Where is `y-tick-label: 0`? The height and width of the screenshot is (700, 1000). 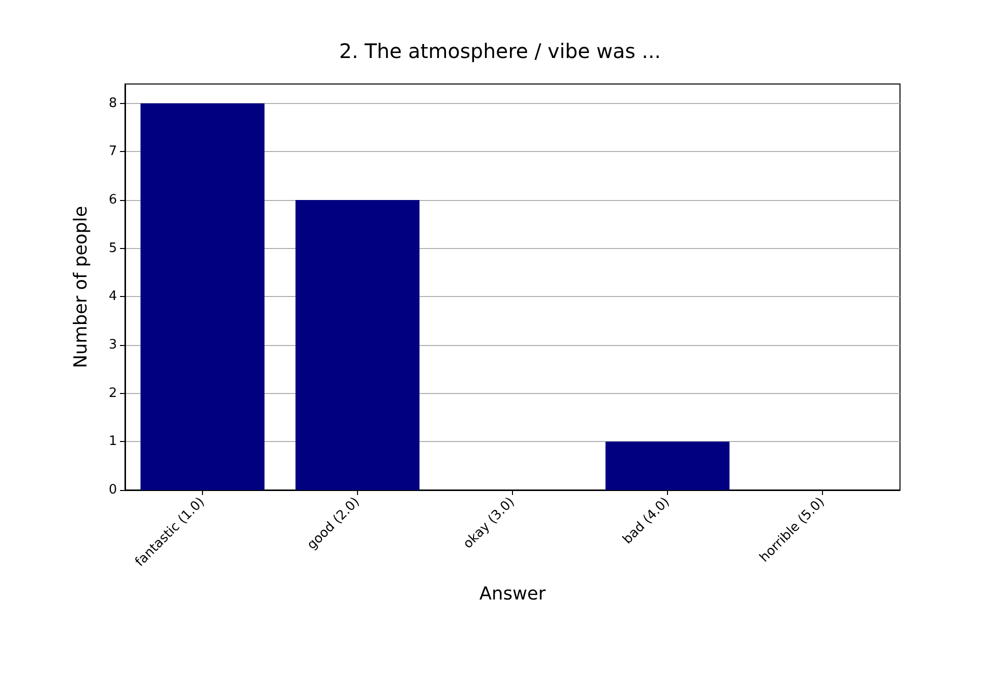 y-tick-label: 0 is located at coordinates (112, 490).